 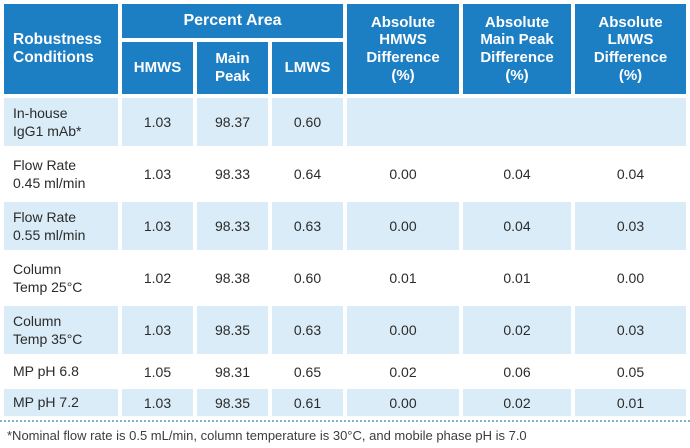 I want to click on header-abs-lmws-difference: Absolute LMWS Difference (%), so click(x=630, y=49).